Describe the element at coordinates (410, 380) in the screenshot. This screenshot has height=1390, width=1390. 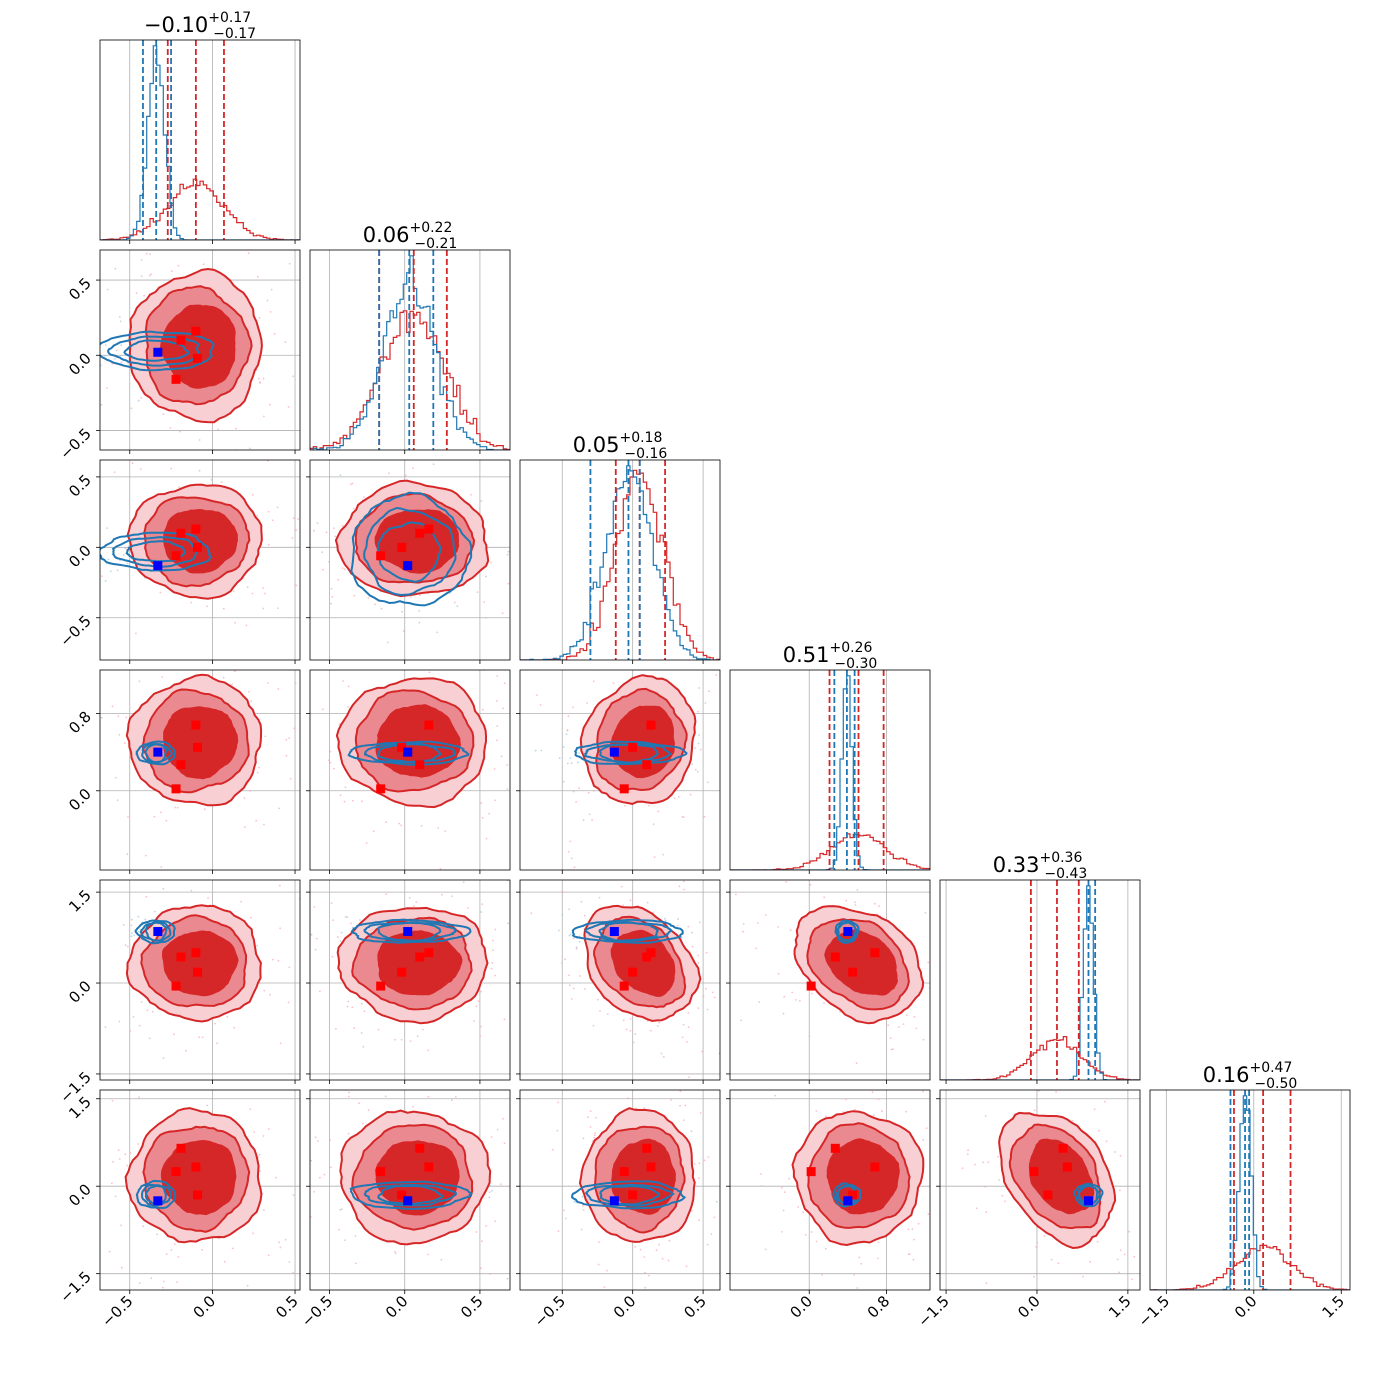
I see `red-histogram` at that location.